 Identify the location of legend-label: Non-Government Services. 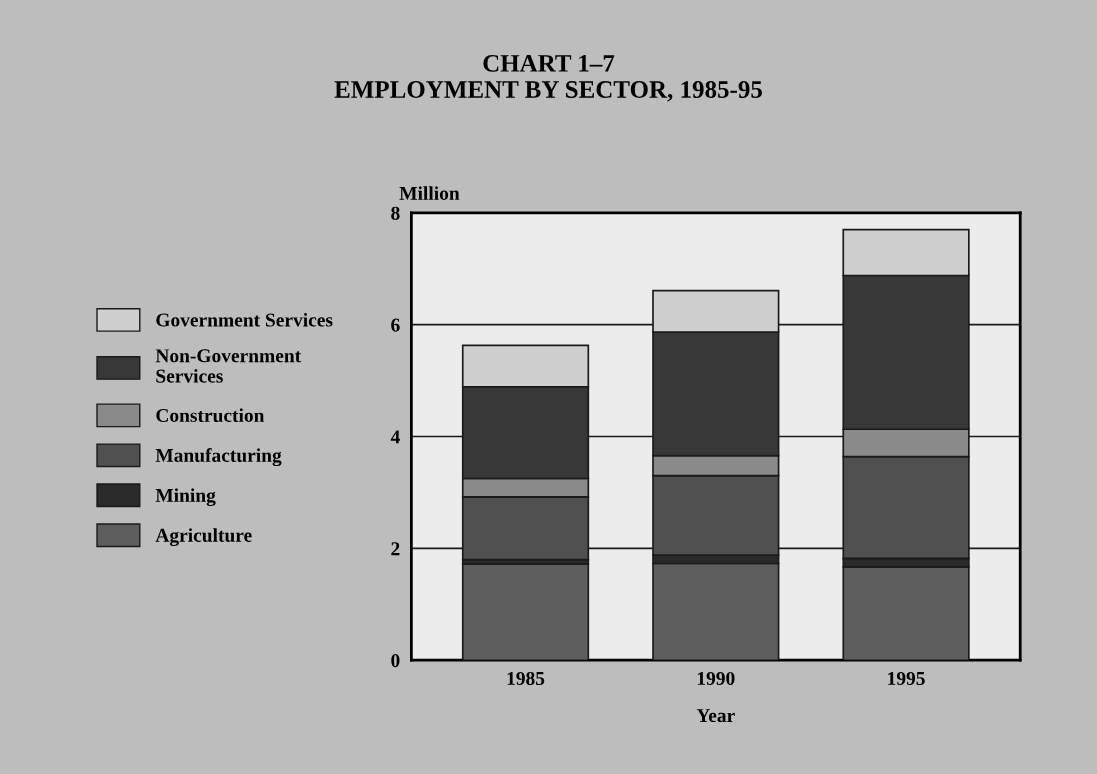
(228, 366).